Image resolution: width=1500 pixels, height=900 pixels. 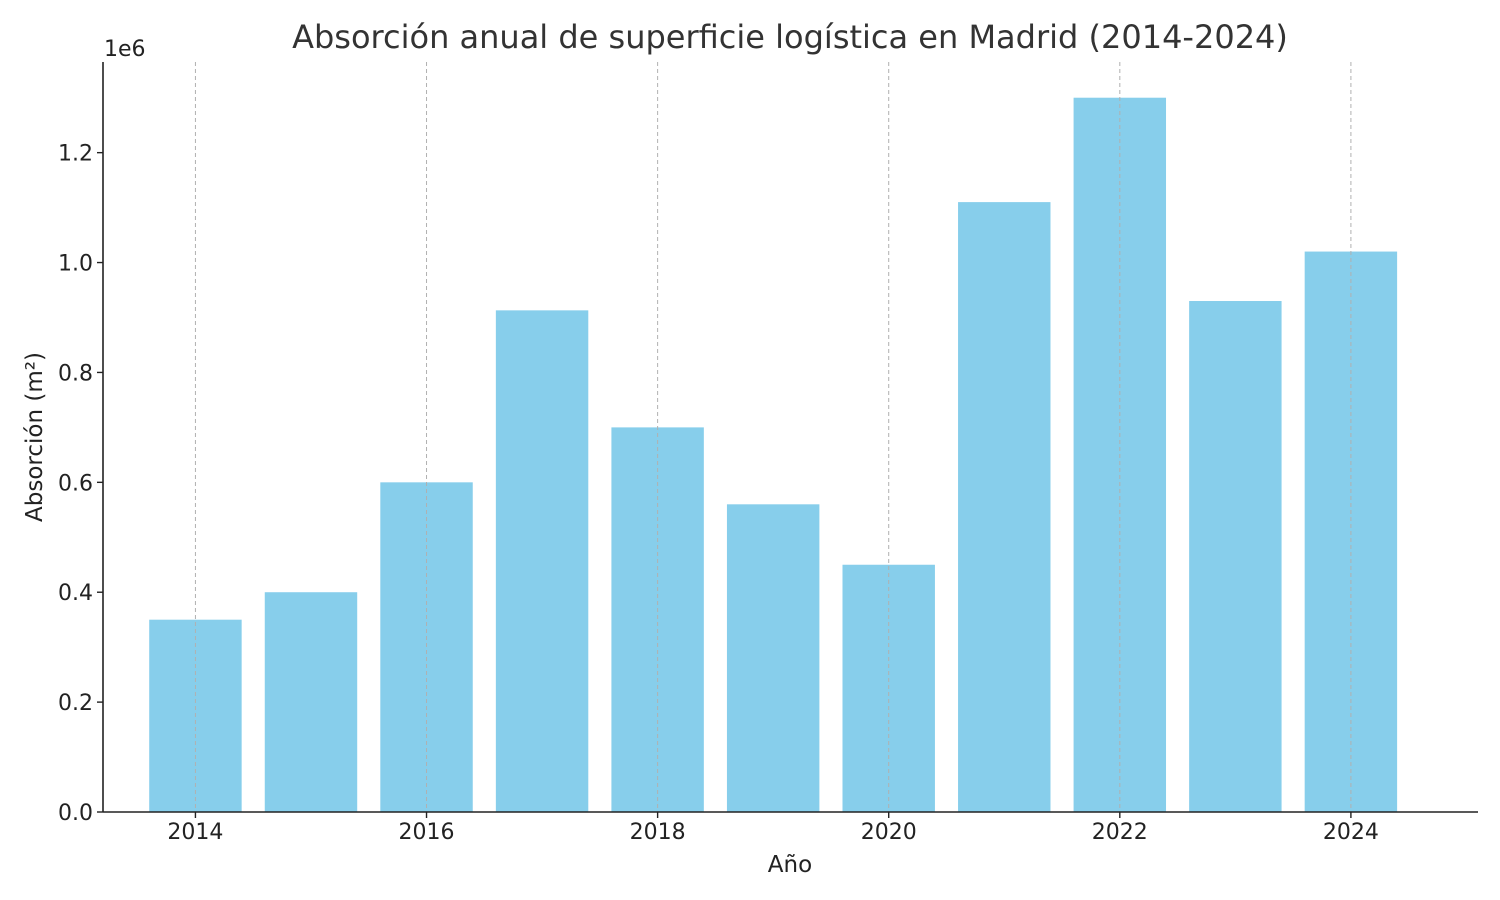 I want to click on y-tick-label-0.4: 0.4, so click(x=75, y=593).